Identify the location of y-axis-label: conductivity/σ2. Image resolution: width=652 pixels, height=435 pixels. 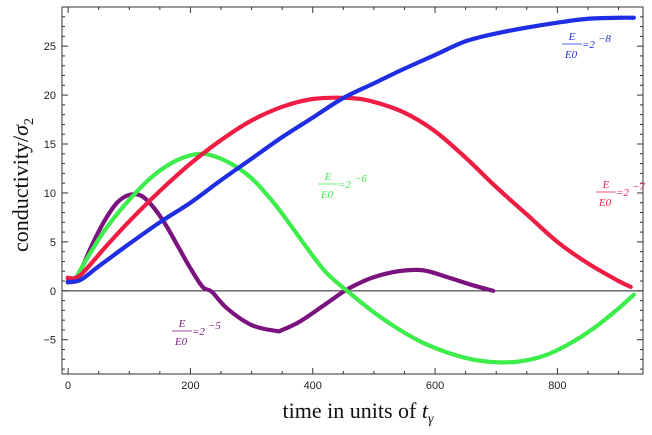
(22, 185).